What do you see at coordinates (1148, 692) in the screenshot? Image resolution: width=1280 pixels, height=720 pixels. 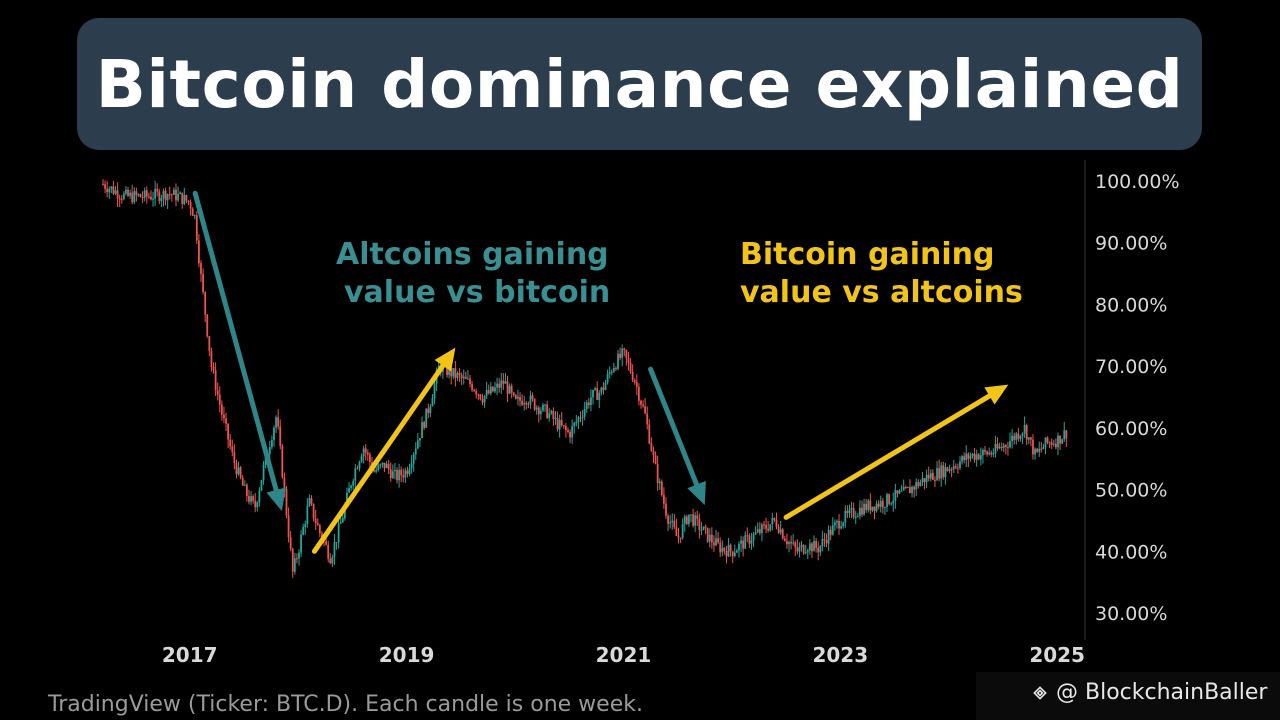 I see `watermark-handle: @ BlockchainBaller` at bounding box center [1148, 692].